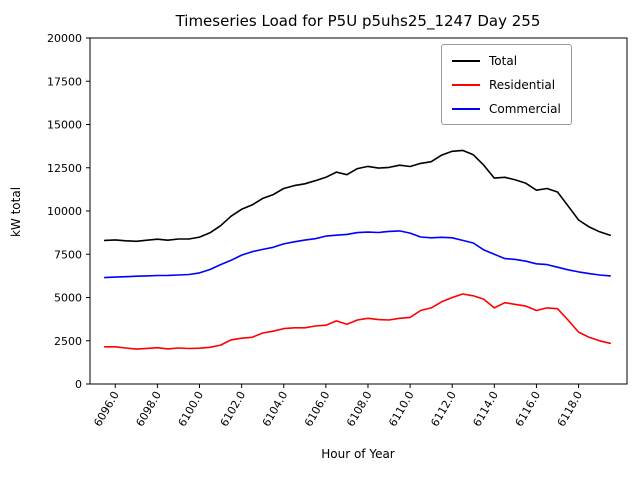  I want to click on x-tick-label: 6108.0, so click(359, 409).